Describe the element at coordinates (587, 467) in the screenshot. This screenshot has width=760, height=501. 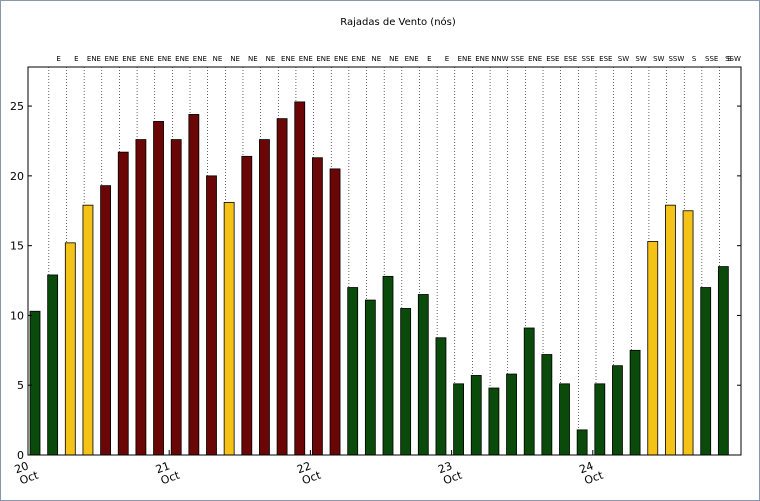
I see `x-tick-day: 24` at that location.